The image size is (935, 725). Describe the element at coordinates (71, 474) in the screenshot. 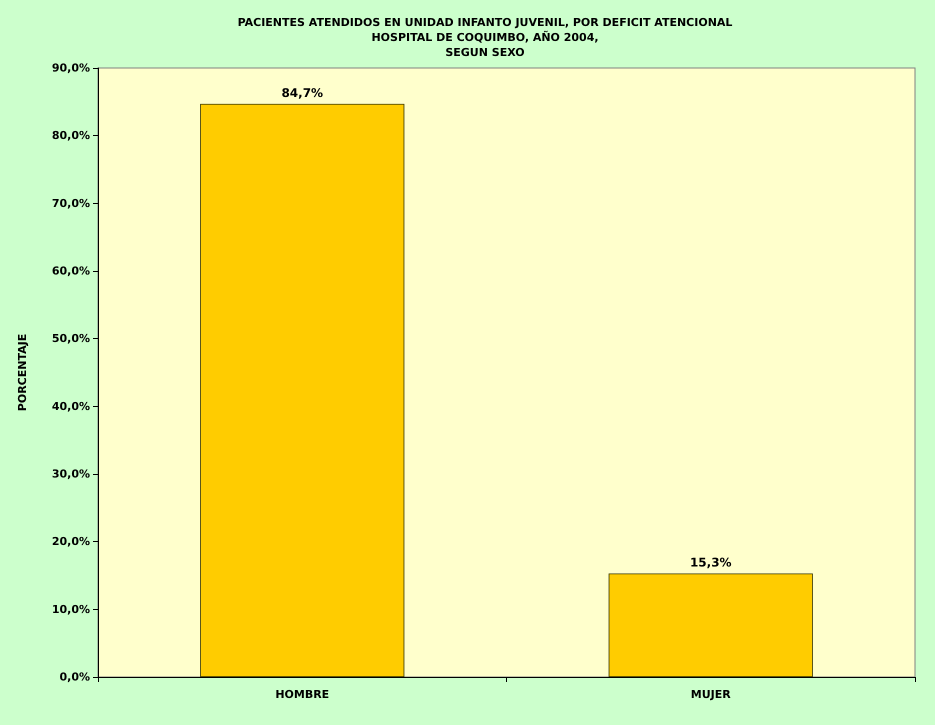

I see `y-tick-label: 30,0%` at that location.